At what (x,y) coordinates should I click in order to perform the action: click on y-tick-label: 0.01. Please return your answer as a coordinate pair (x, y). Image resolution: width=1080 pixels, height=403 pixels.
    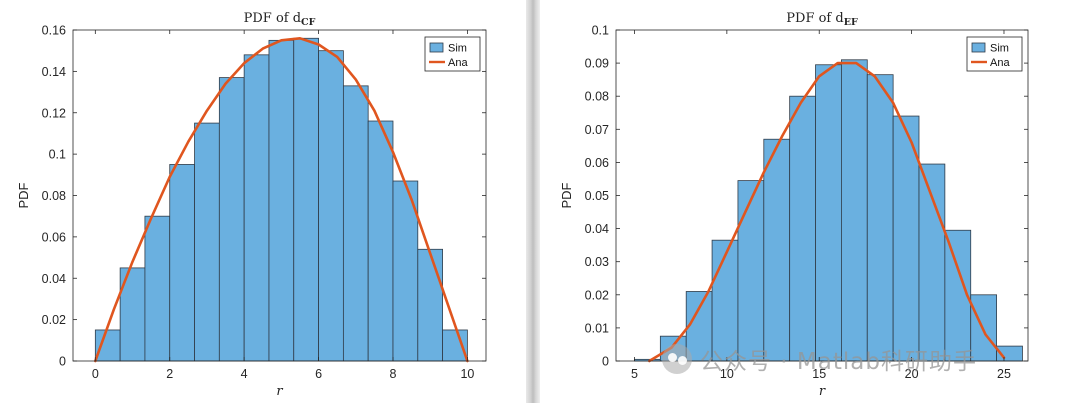
    Looking at the image, I should click on (597, 328).